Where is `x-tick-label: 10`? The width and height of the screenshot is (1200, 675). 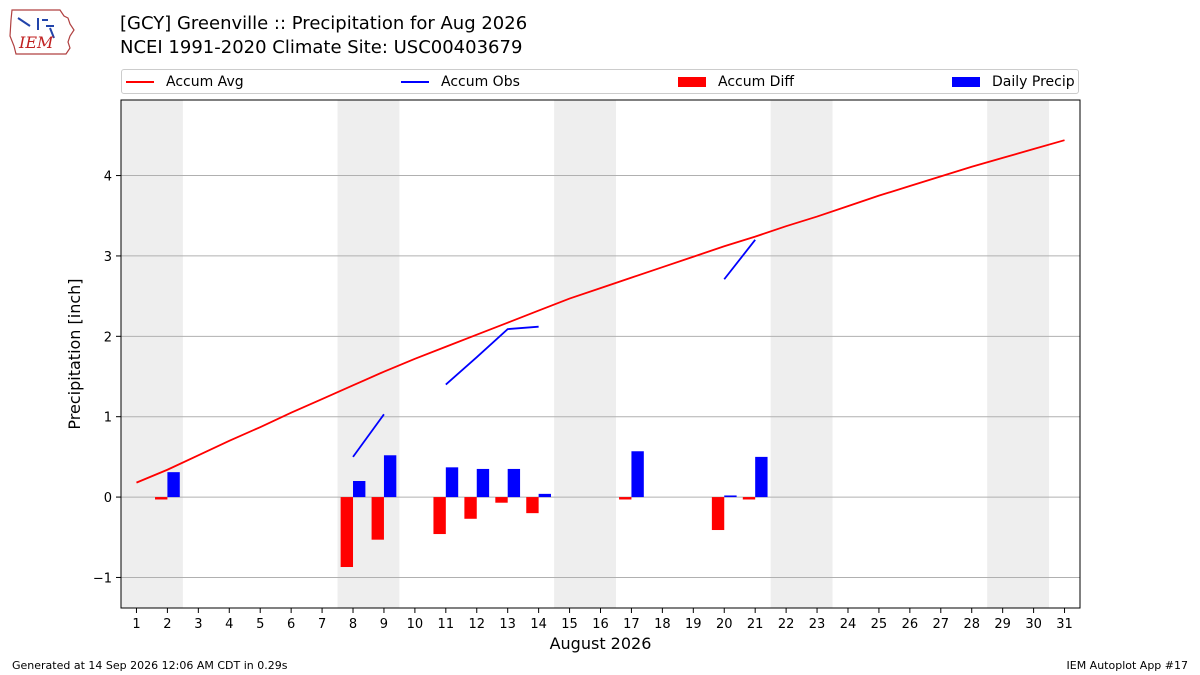
x-tick-label: 10 is located at coordinates (415, 624).